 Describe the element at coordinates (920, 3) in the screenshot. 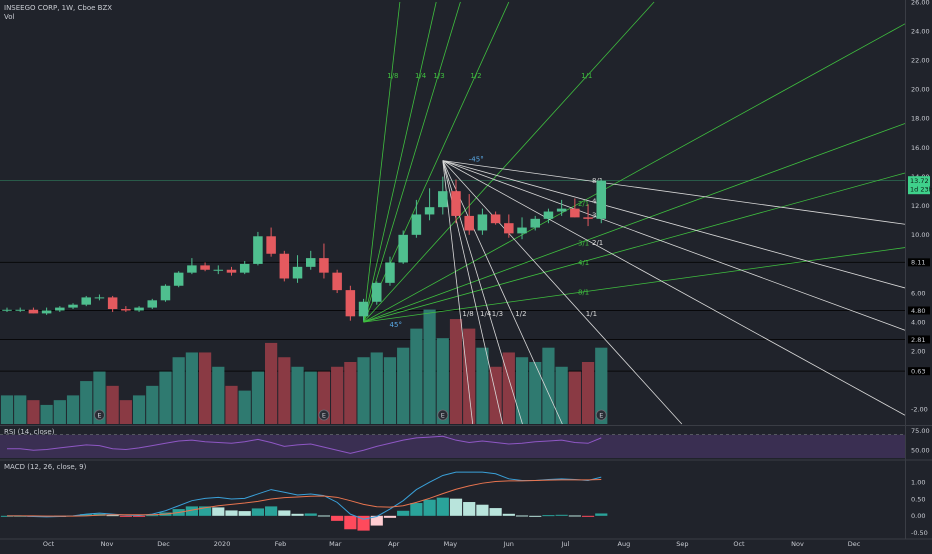

I see `price-axis-tick-label: 26.00` at that location.